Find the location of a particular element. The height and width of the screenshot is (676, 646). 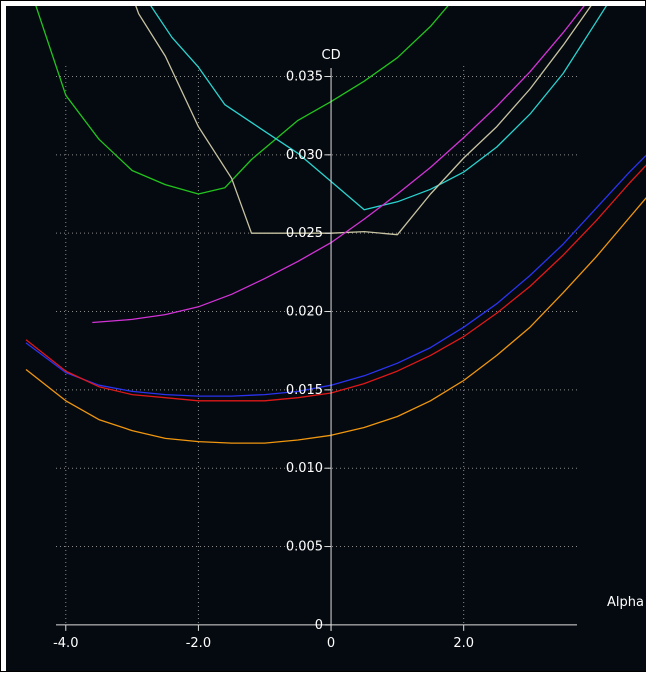

y-tick-label: 0.035 is located at coordinates (304, 77).